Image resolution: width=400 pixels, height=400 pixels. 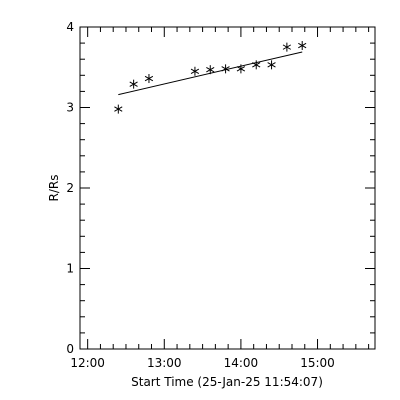 What do you see at coordinates (227, 382) in the screenshot?
I see `x-axis-label: Start Time (25-Jan-25 11:54:07)` at bounding box center [227, 382].